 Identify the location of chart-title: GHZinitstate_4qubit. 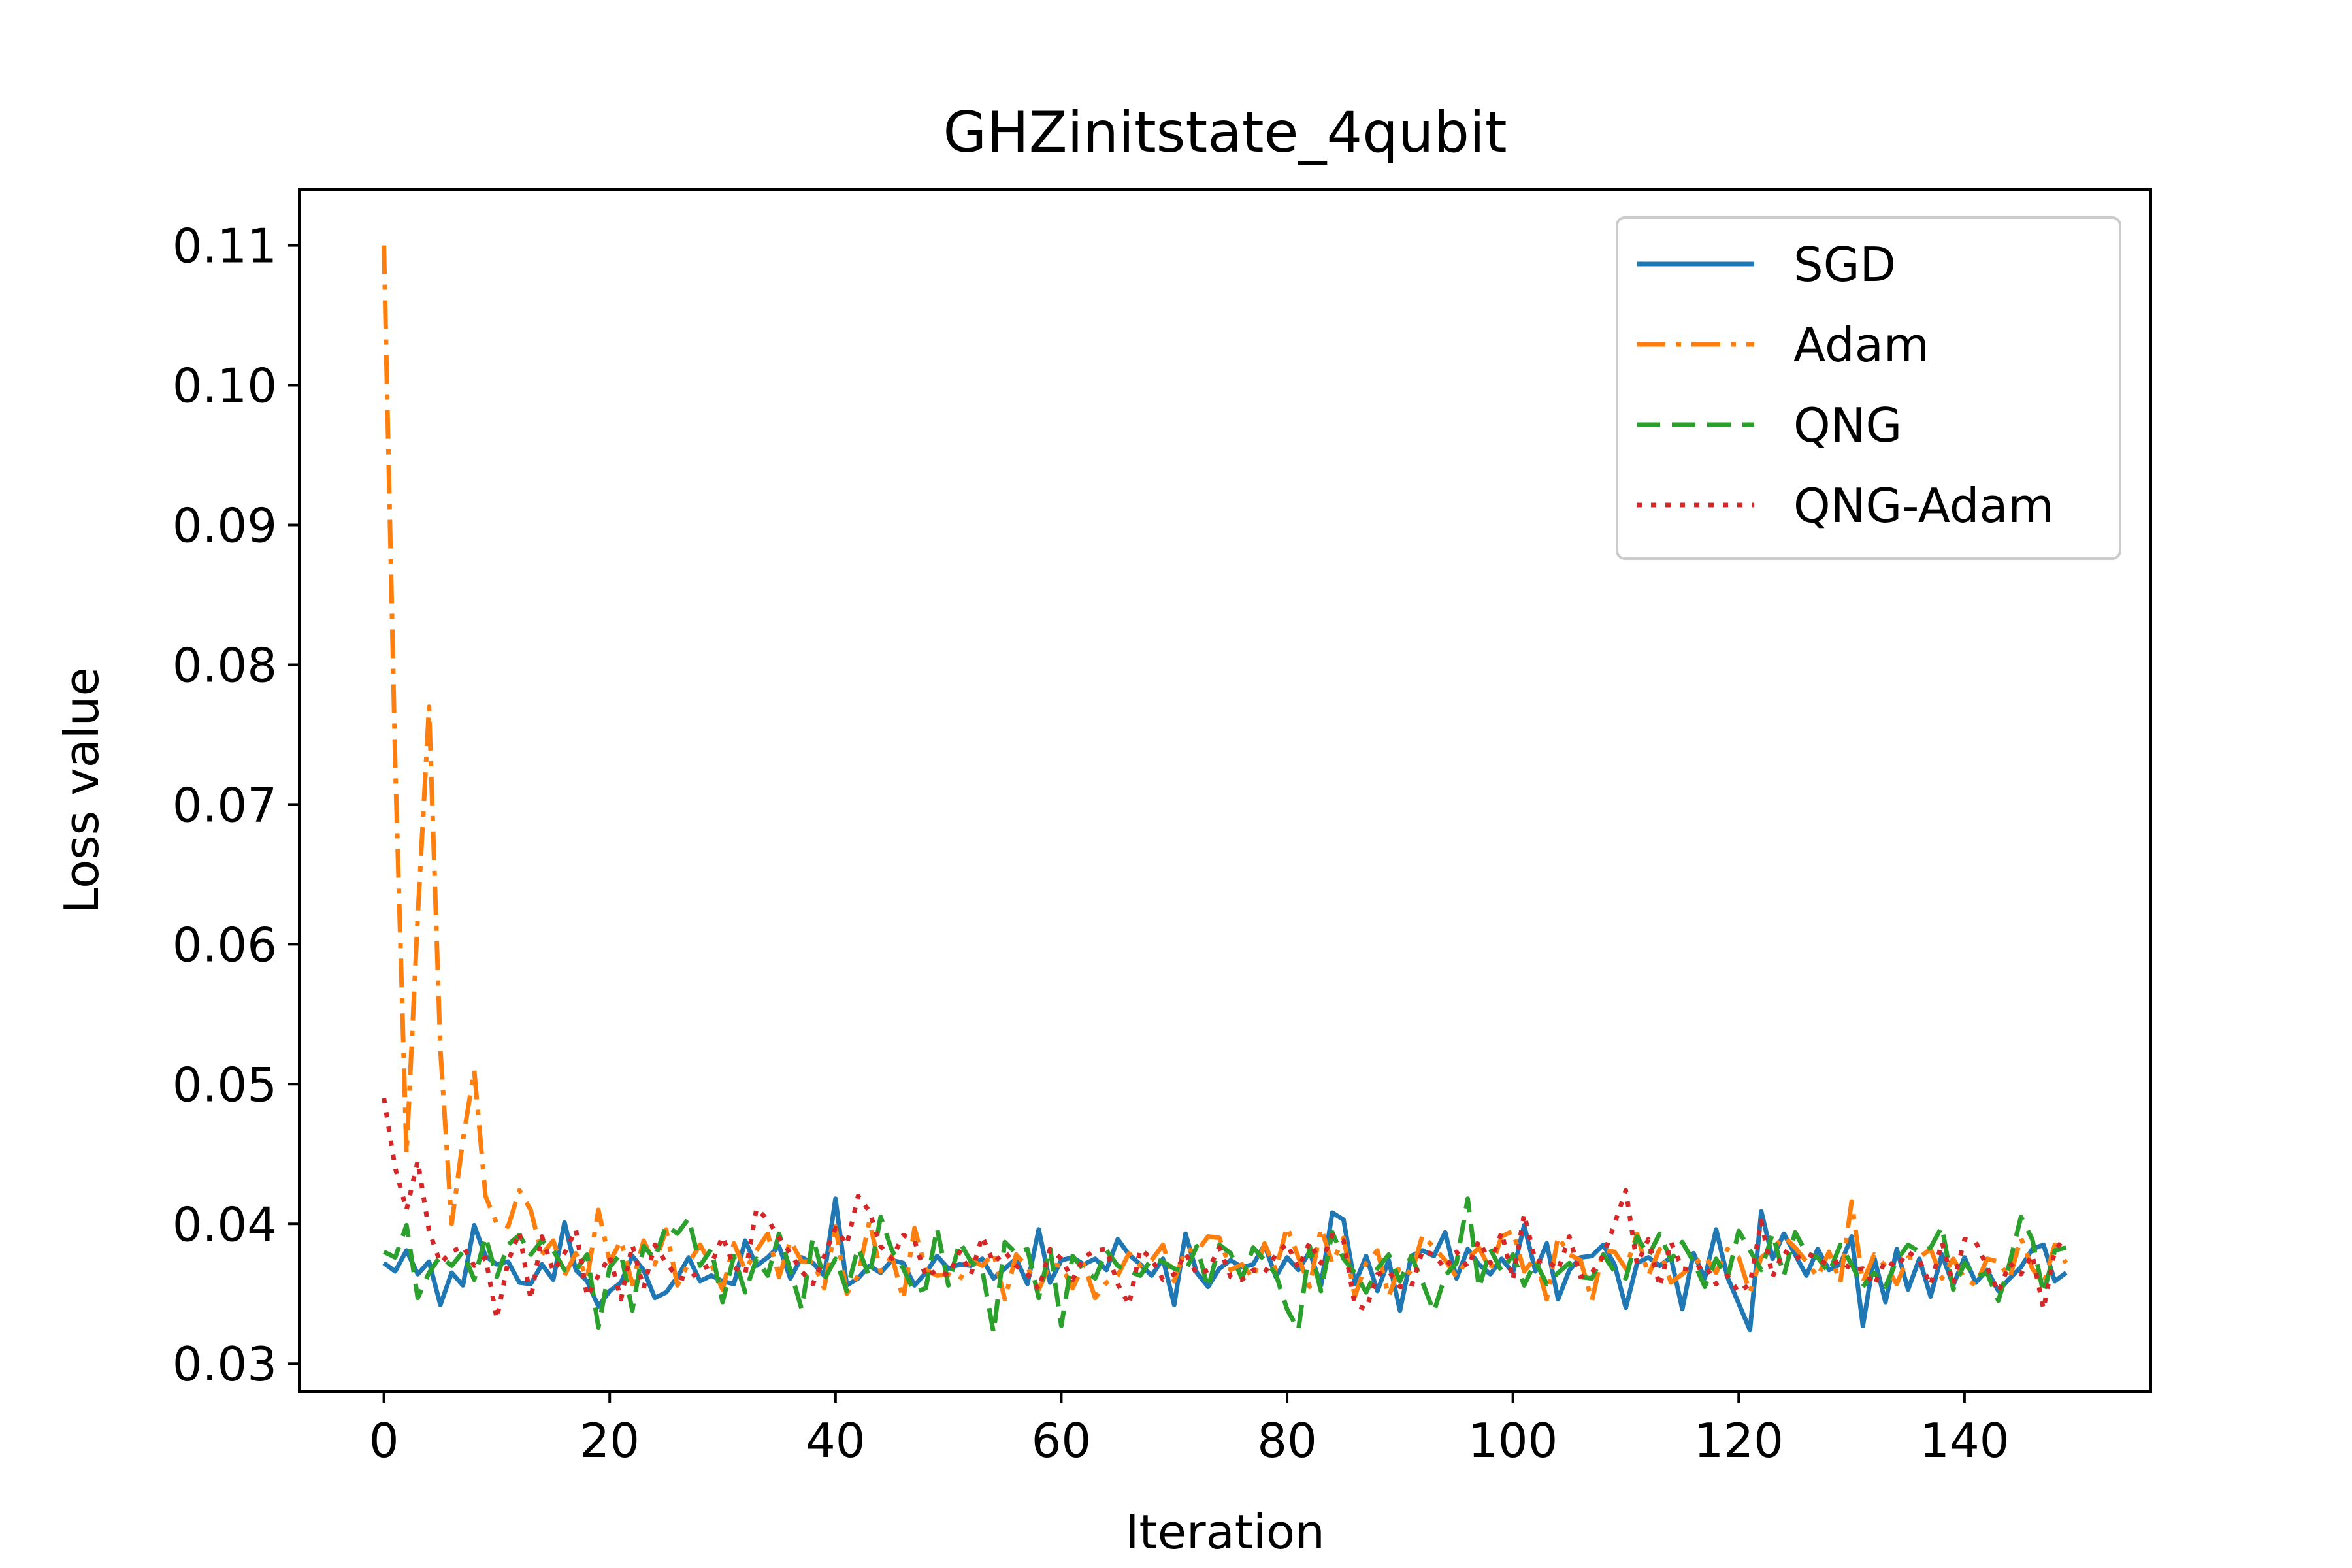
(1225, 132).